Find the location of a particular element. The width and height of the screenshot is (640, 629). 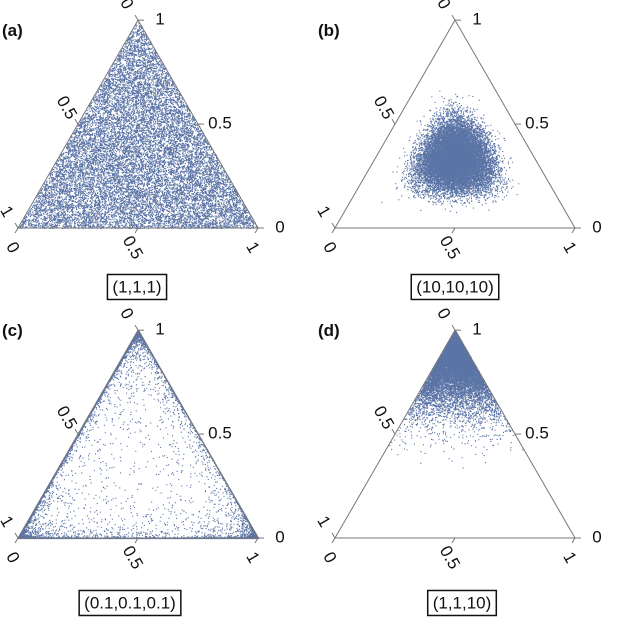

caption-text: (0.1,0.1,0.1) is located at coordinates (130, 602).